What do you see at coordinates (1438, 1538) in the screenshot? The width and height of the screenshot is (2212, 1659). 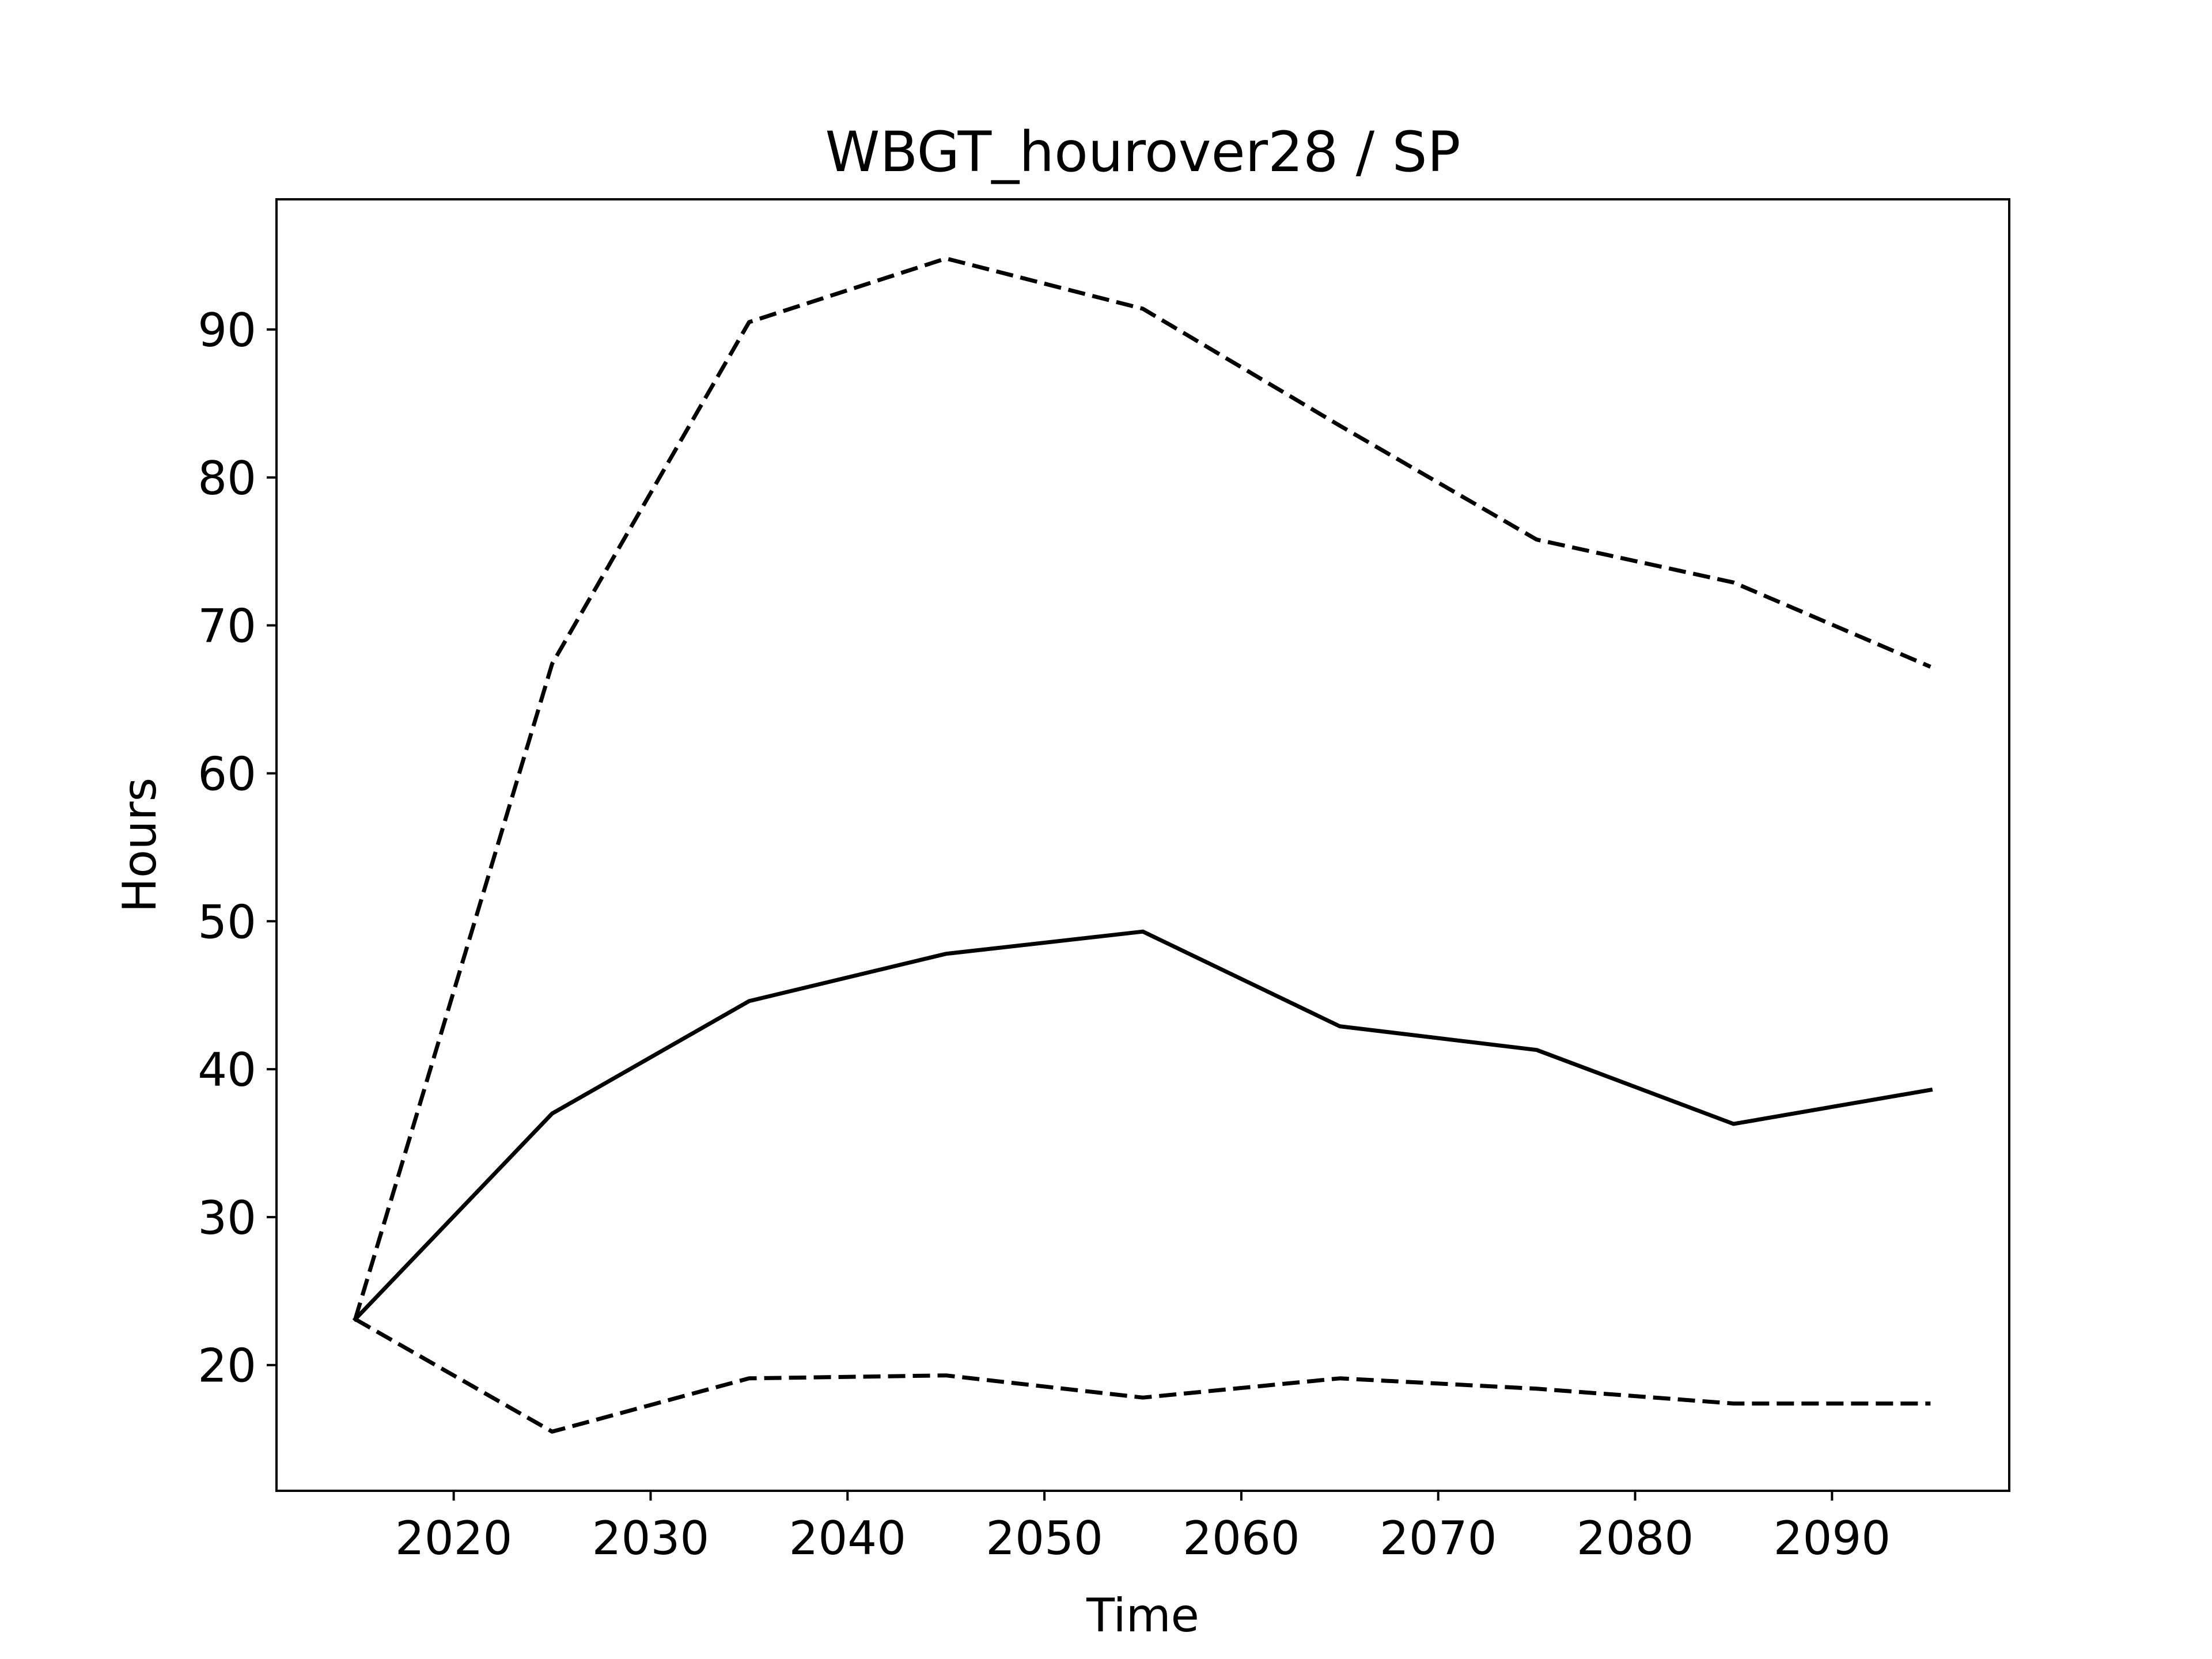 I see `x-tick-label: 2070` at bounding box center [1438, 1538].